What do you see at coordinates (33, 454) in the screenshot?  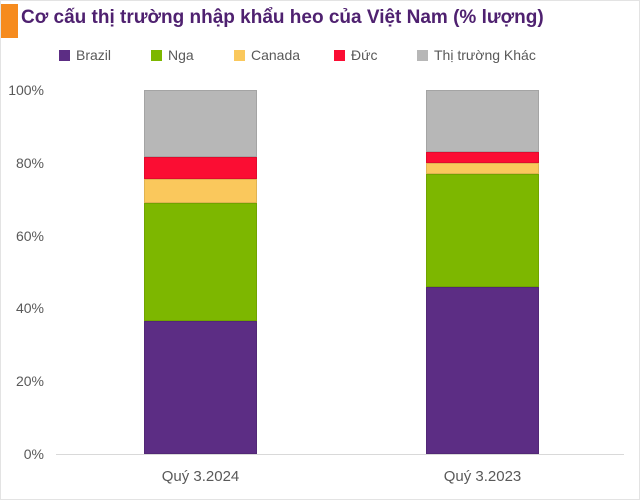 I see `y-axis-tick-label: 0%` at bounding box center [33, 454].